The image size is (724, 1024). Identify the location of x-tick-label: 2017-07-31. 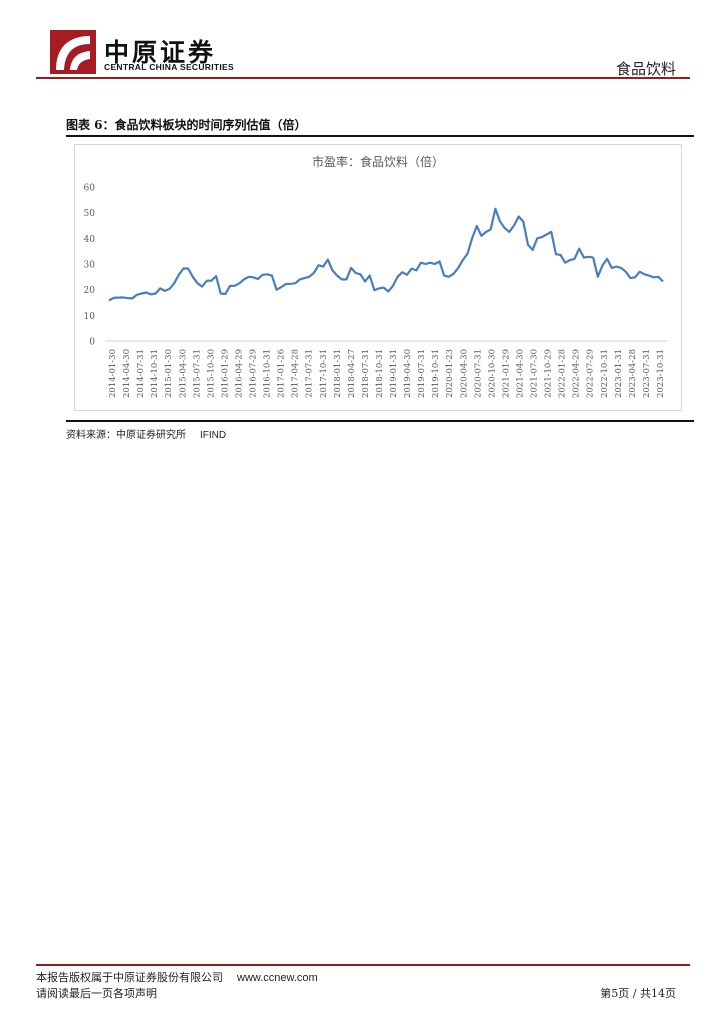
(310, 373).